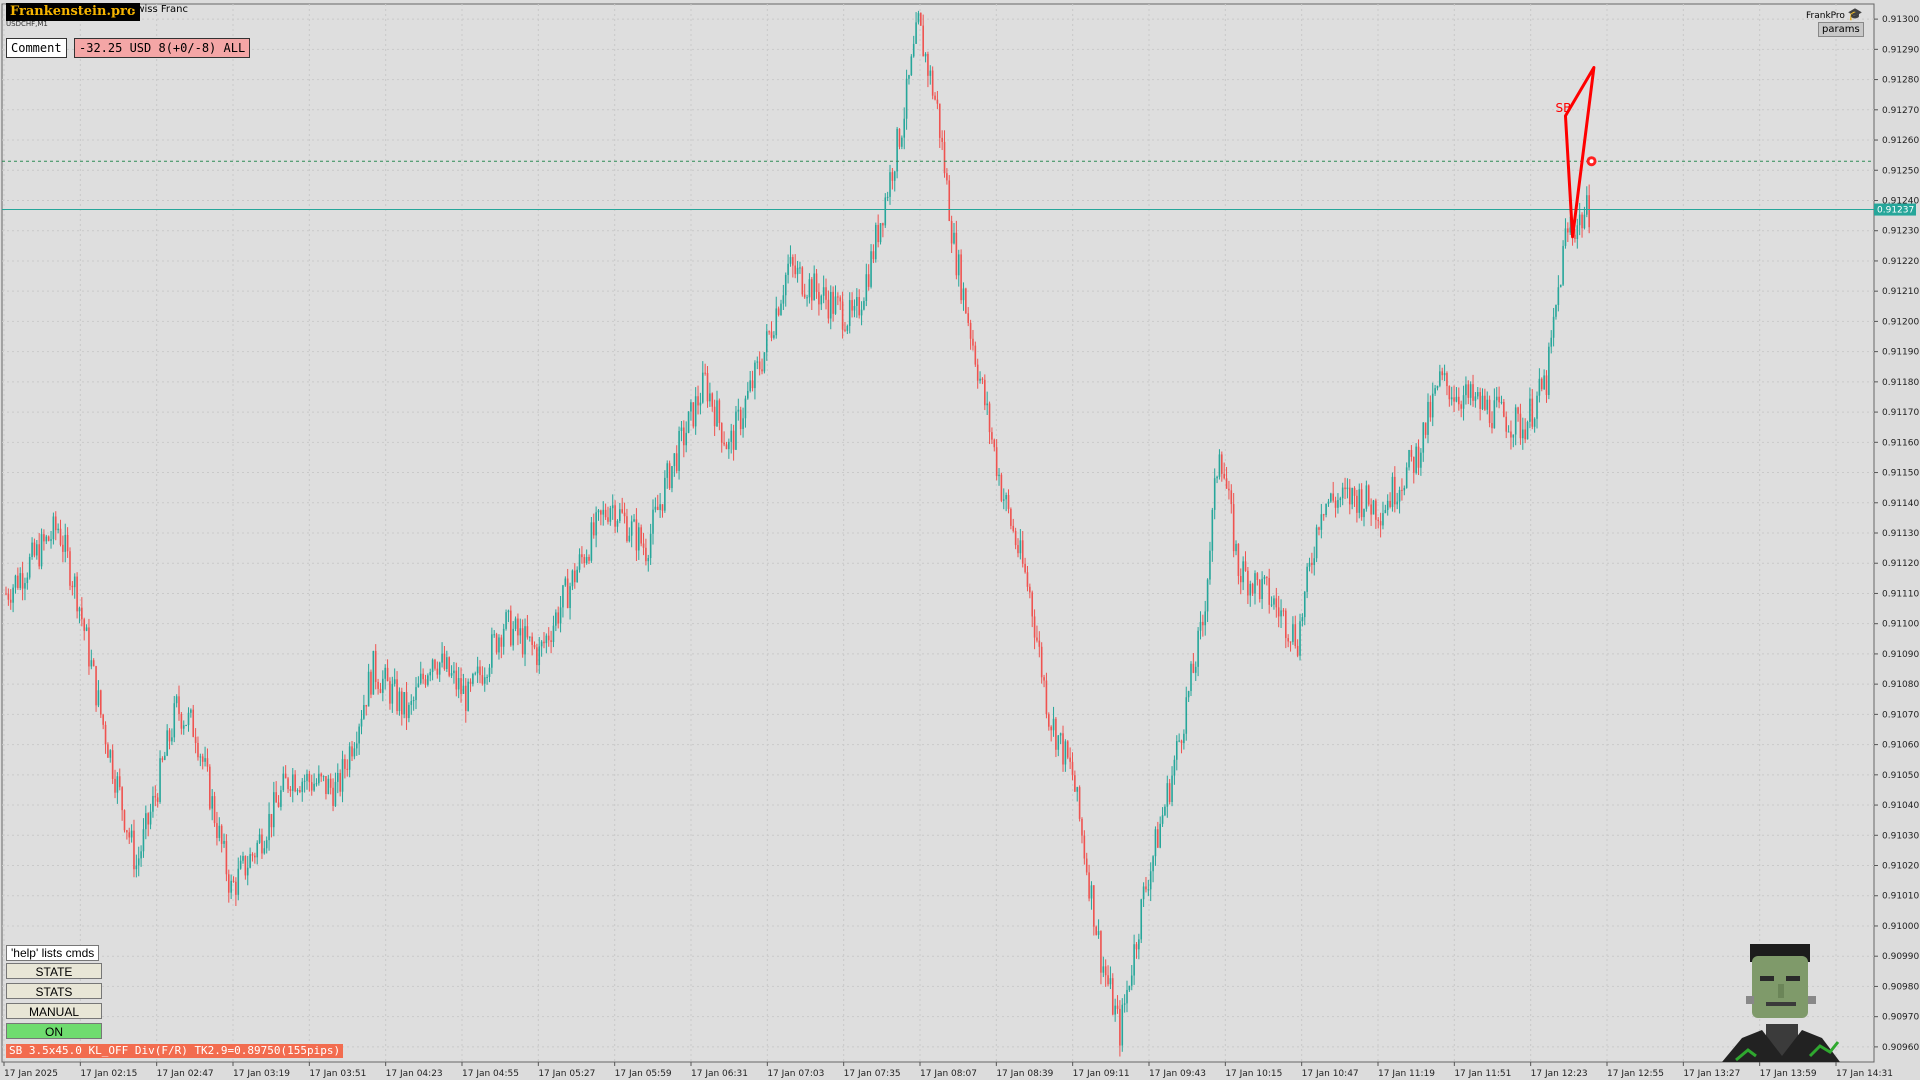 The image size is (1920, 1080). Describe the element at coordinates (54, 1031) in the screenshot. I see `on-toggle-button: ON` at that location.